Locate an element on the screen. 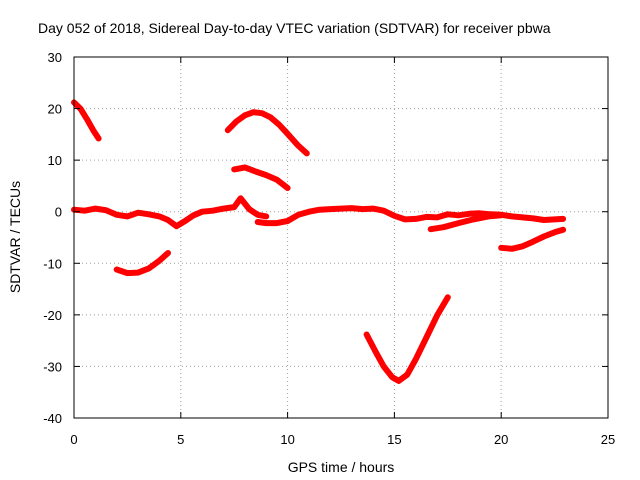  y-axis-label: SDTVAR / TECUs is located at coordinates (15, 237).